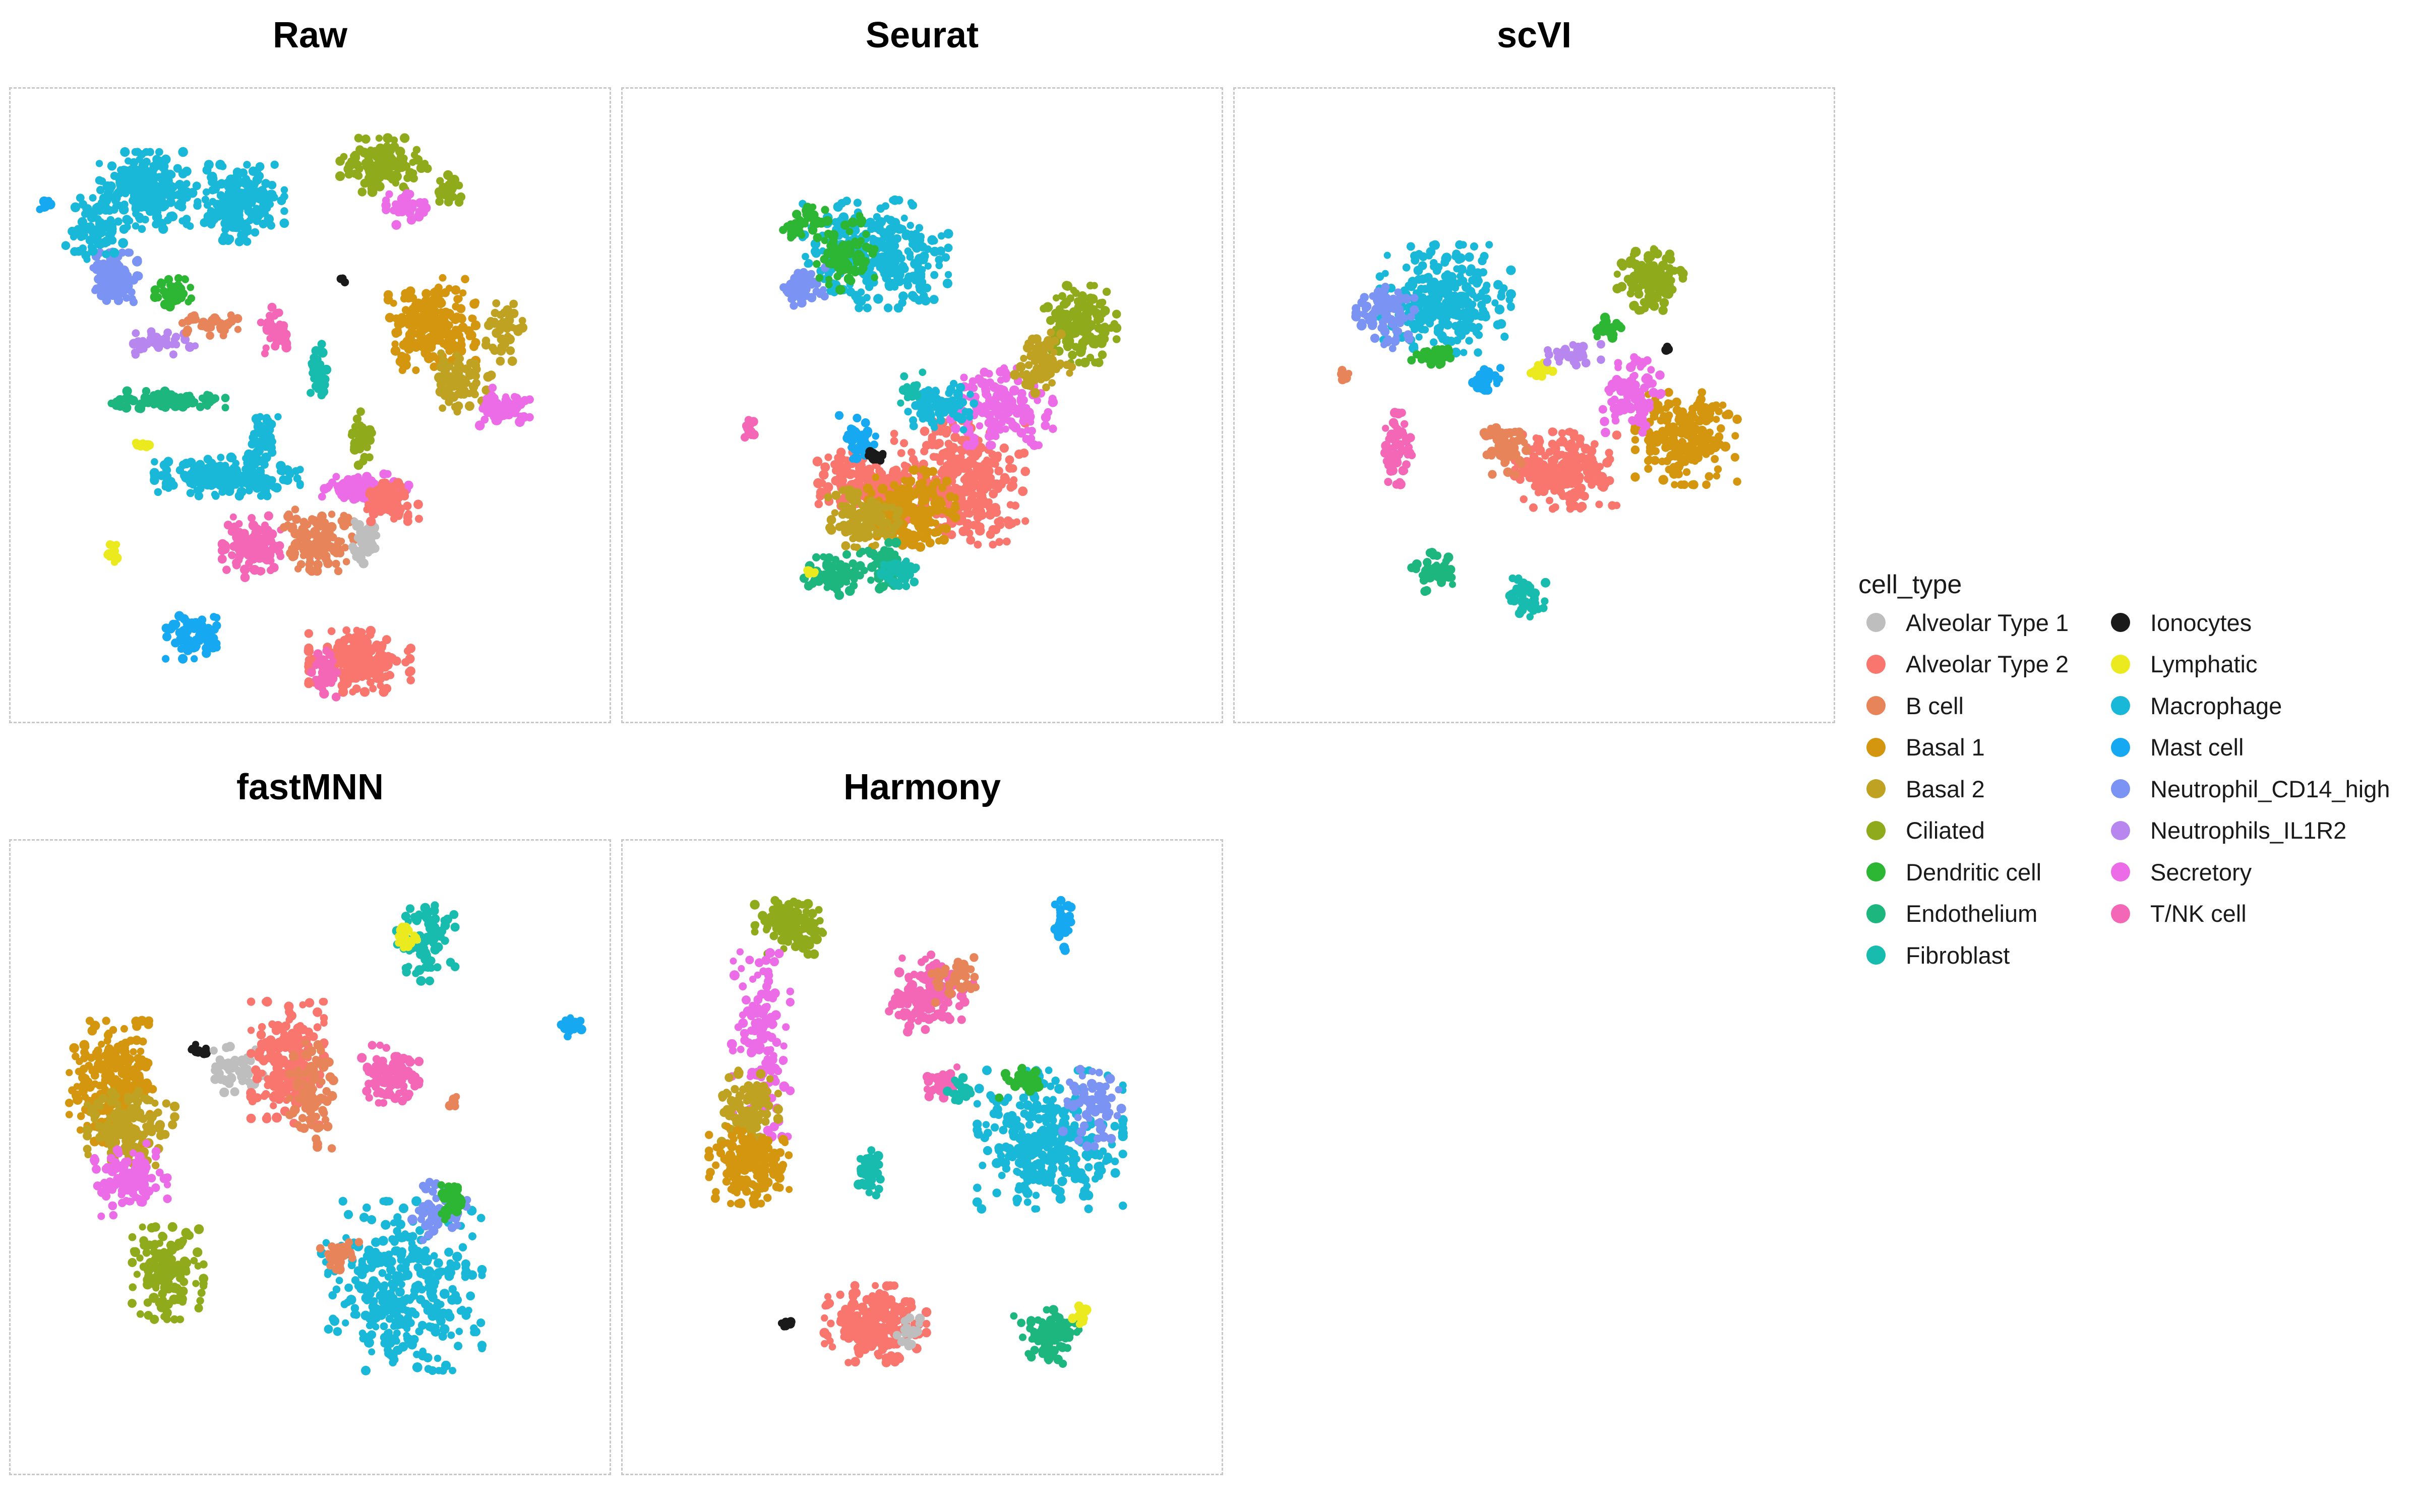 Image resolution: width=2420 pixels, height=1512 pixels. I want to click on panel-scvi, so click(1534, 405).